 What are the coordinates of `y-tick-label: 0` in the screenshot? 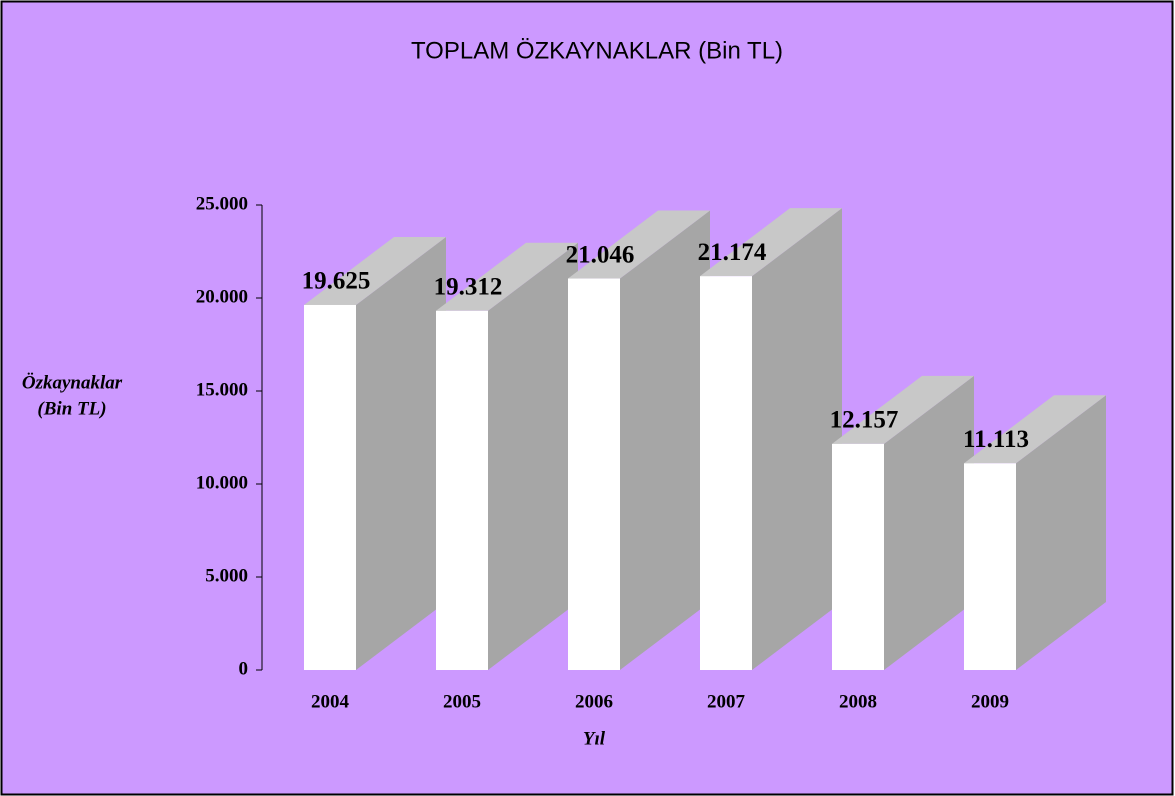 It's located at (244, 668).